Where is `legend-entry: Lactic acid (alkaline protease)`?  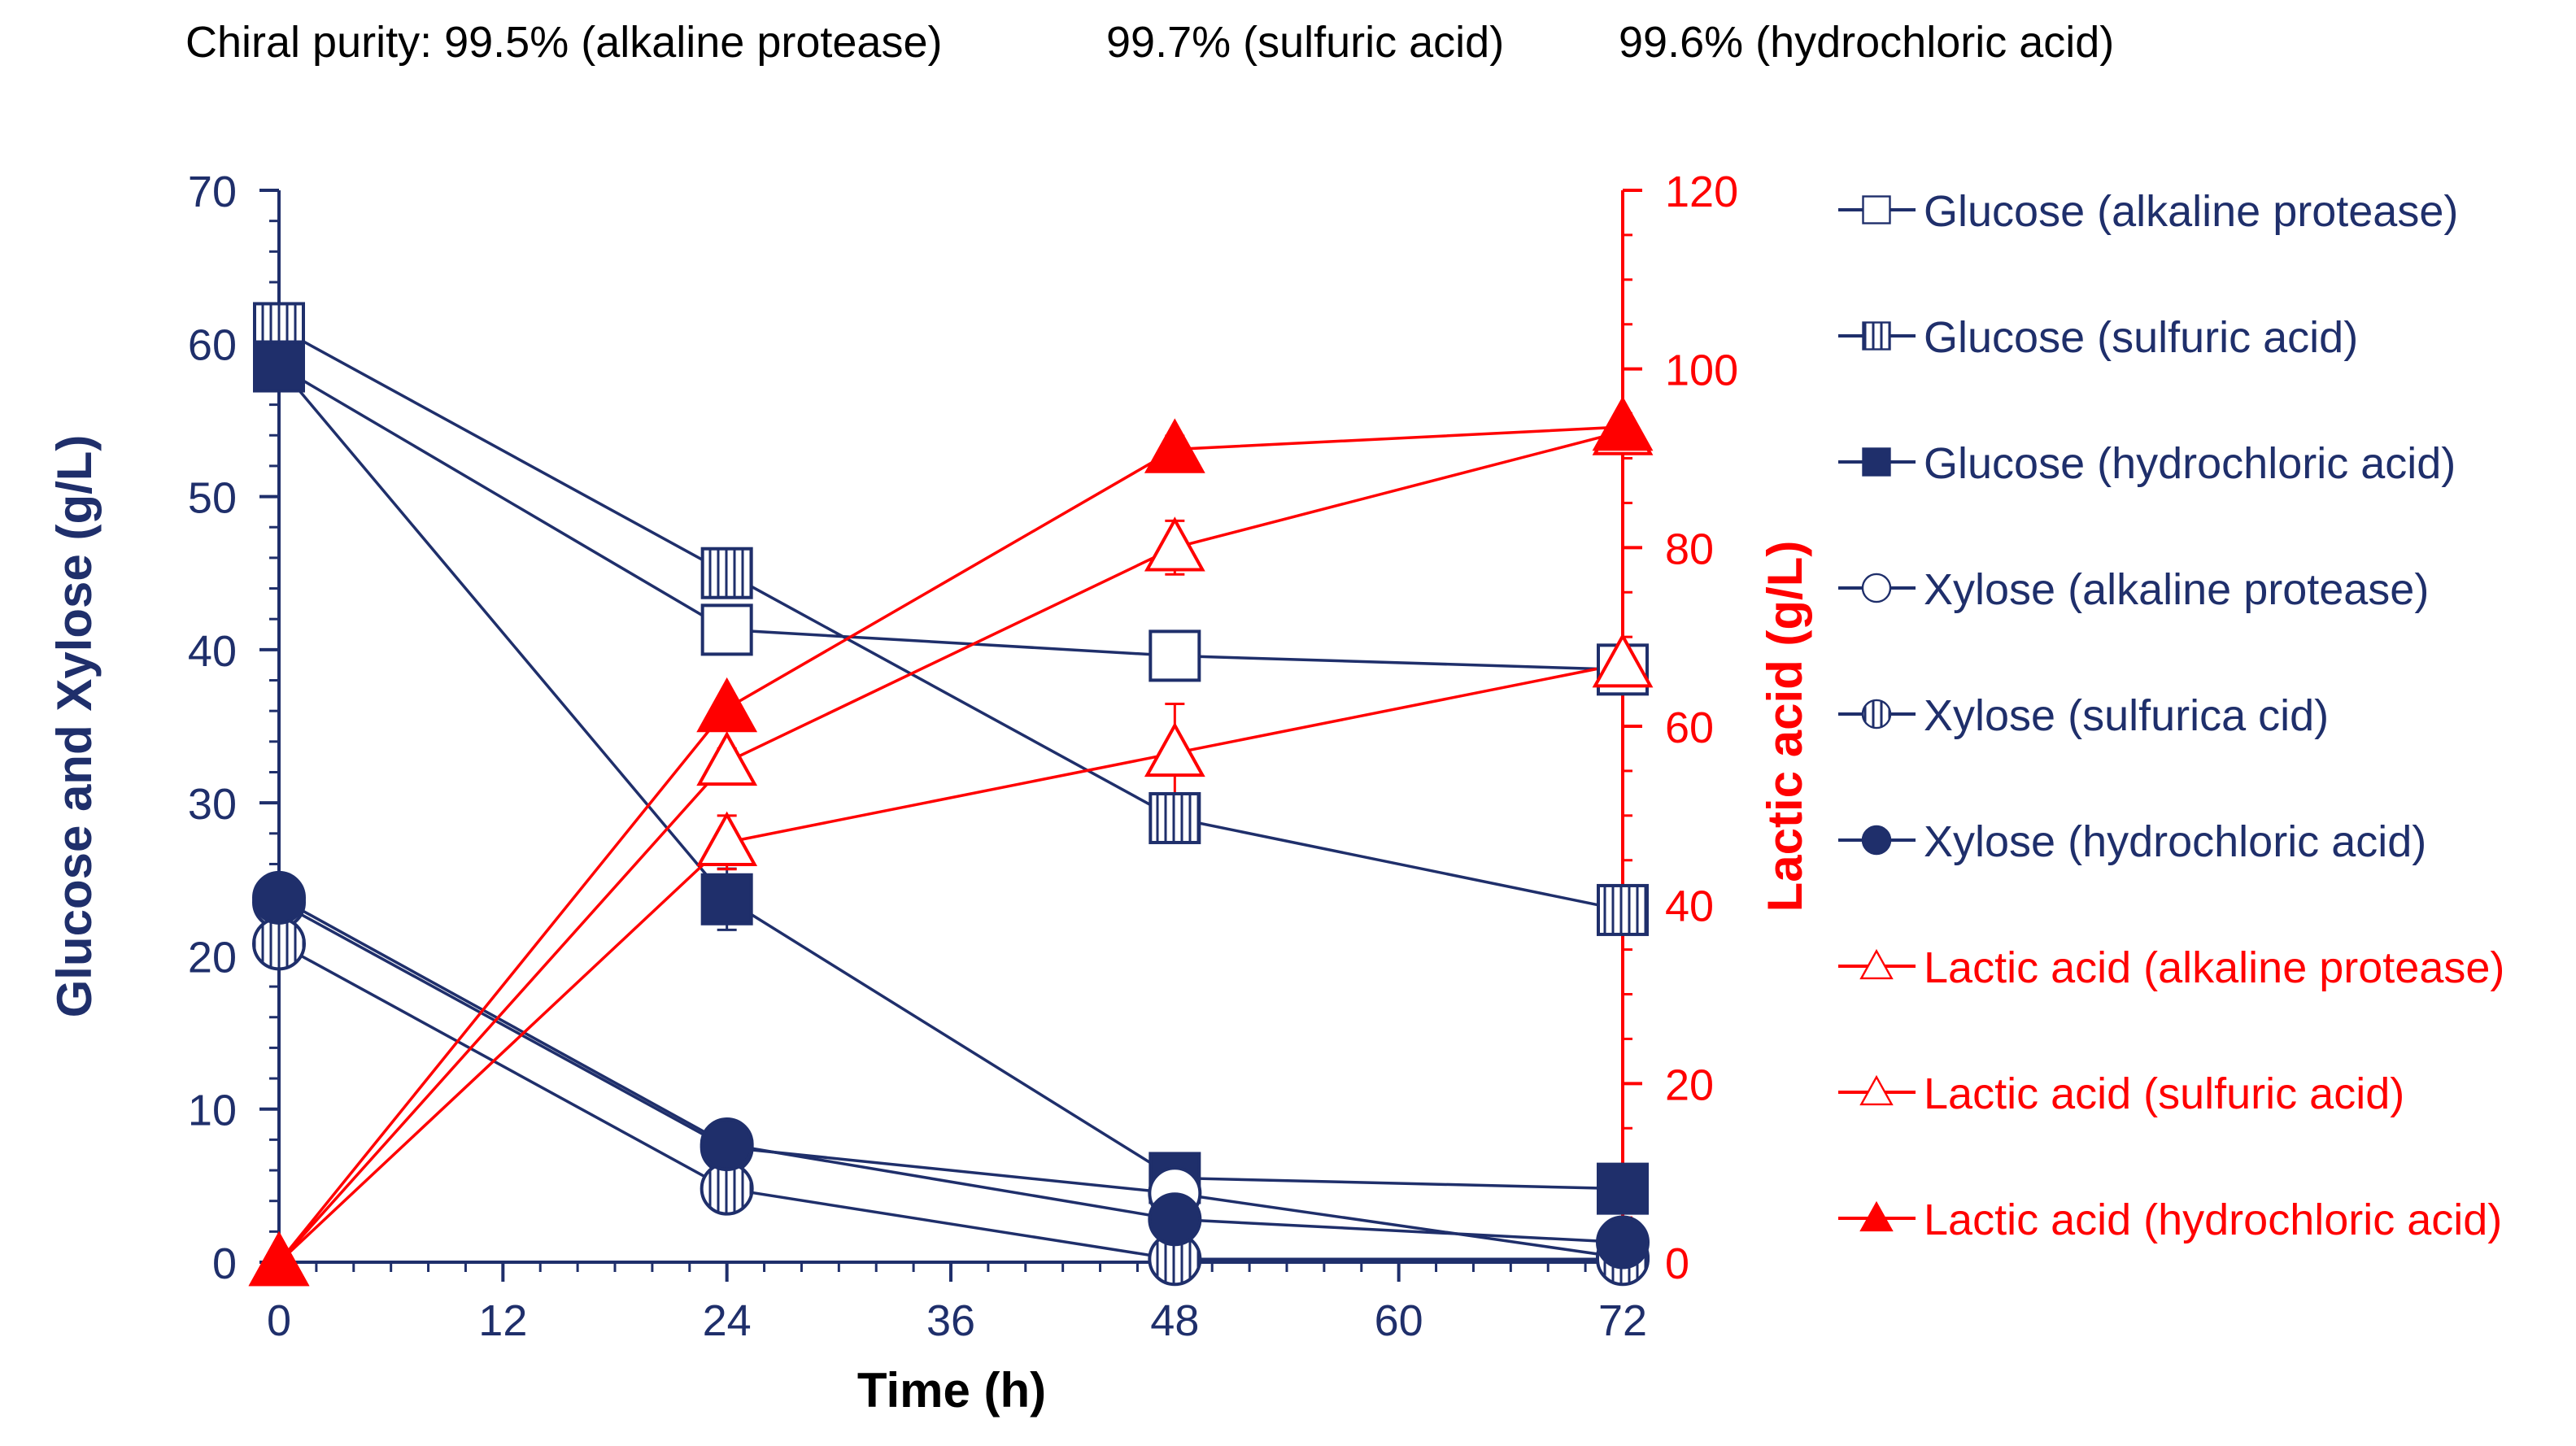 legend-entry: Lactic acid (alkaline protease) is located at coordinates (2171, 968).